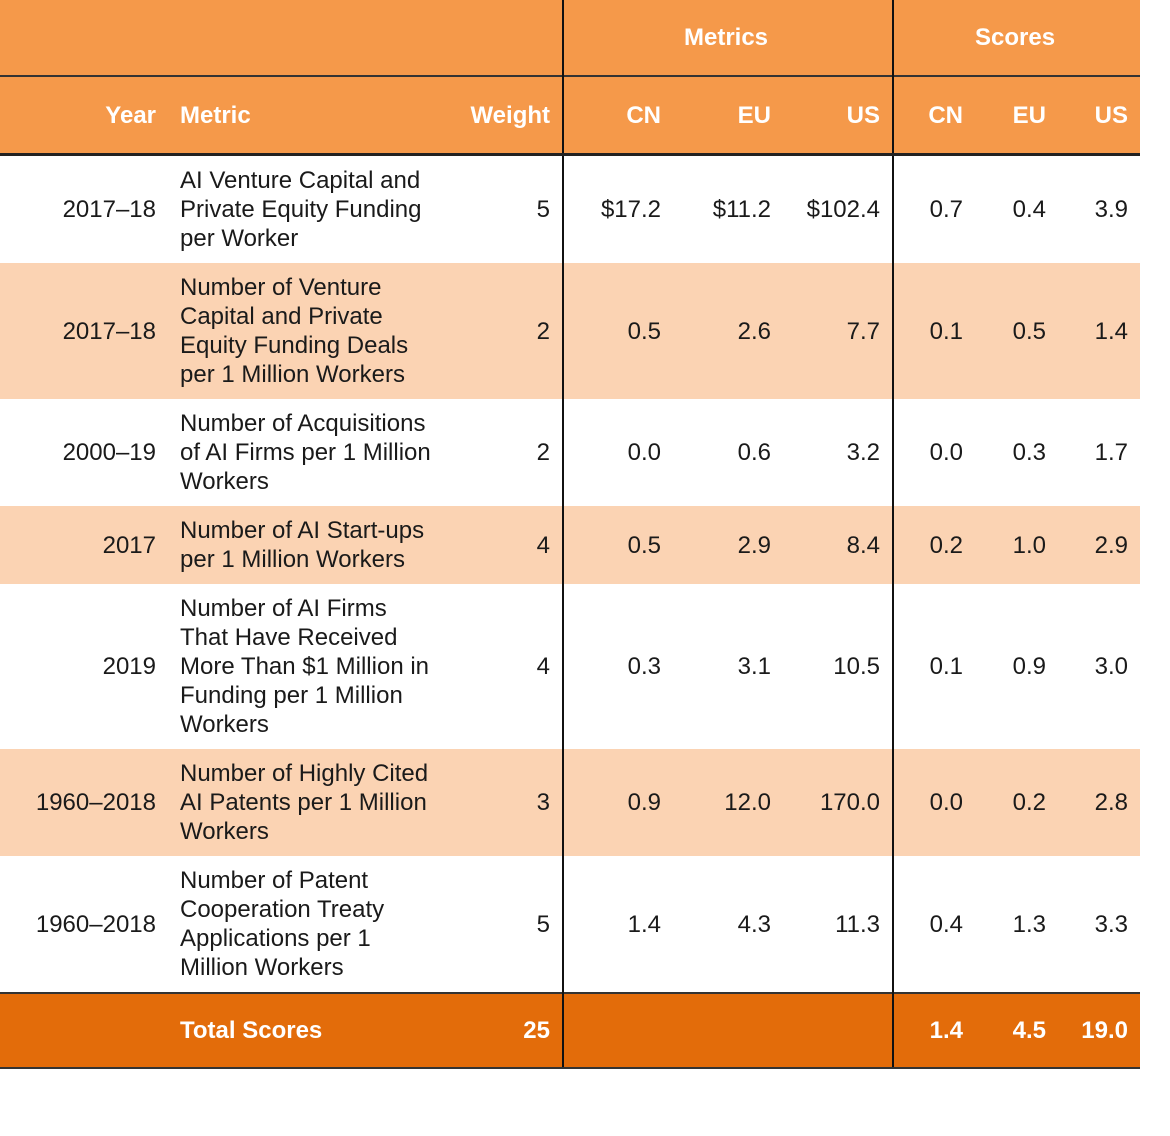 The width and height of the screenshot is (1170, 1136). I want to click on table-cell: $17.2, so click(617, 208).